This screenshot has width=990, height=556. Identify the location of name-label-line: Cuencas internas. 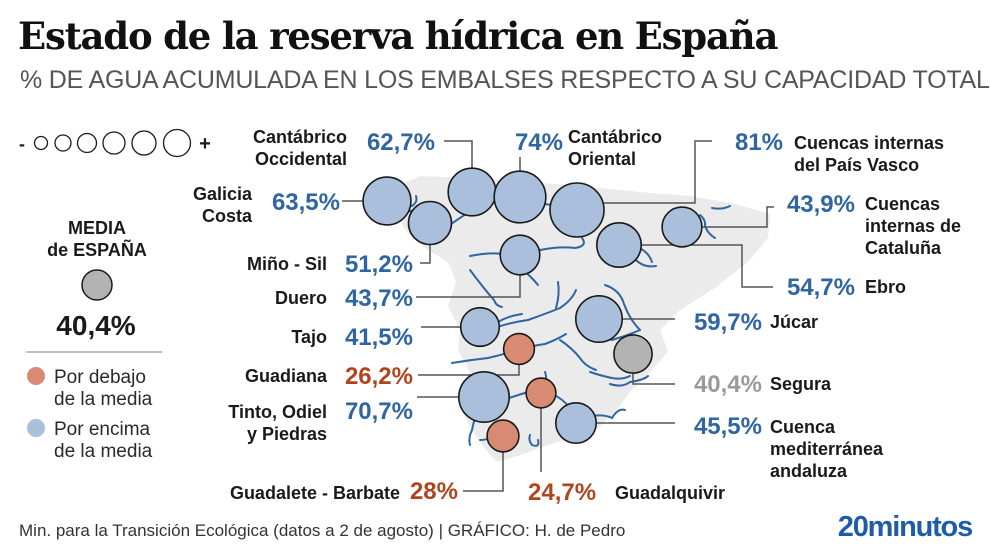
(869, 143).